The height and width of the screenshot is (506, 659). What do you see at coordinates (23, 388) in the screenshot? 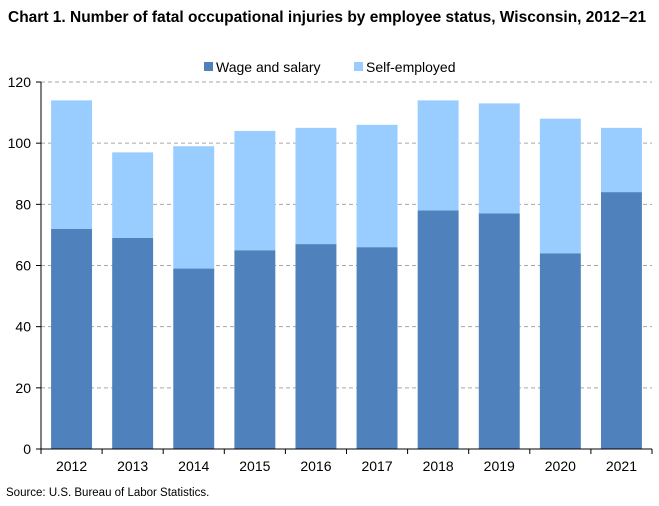
I see `y-tick-label: 20` at bounding box center [23, 388].